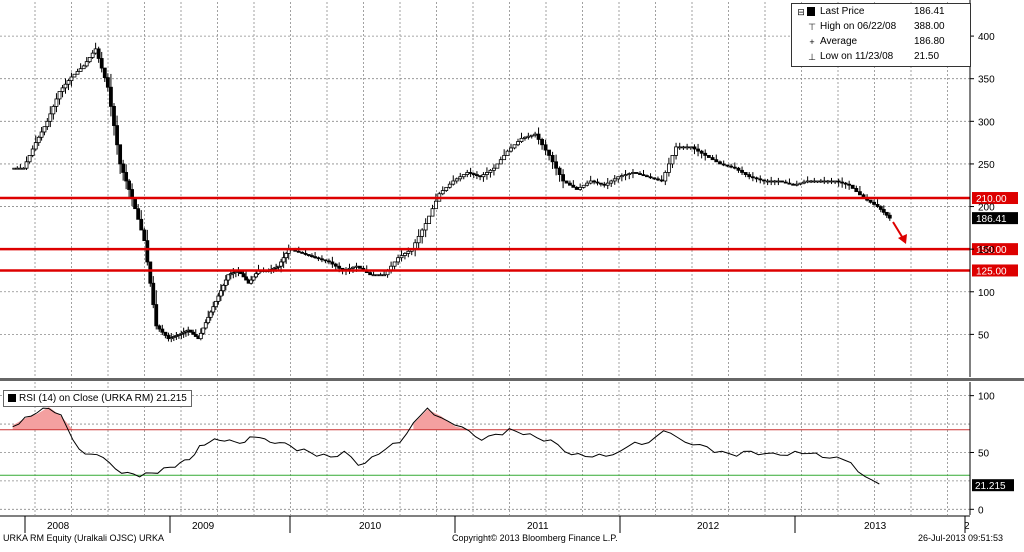  I want to click on rsi-legend: RSI (14) on Close (URKA RM) 21.215, so click(97, 398).